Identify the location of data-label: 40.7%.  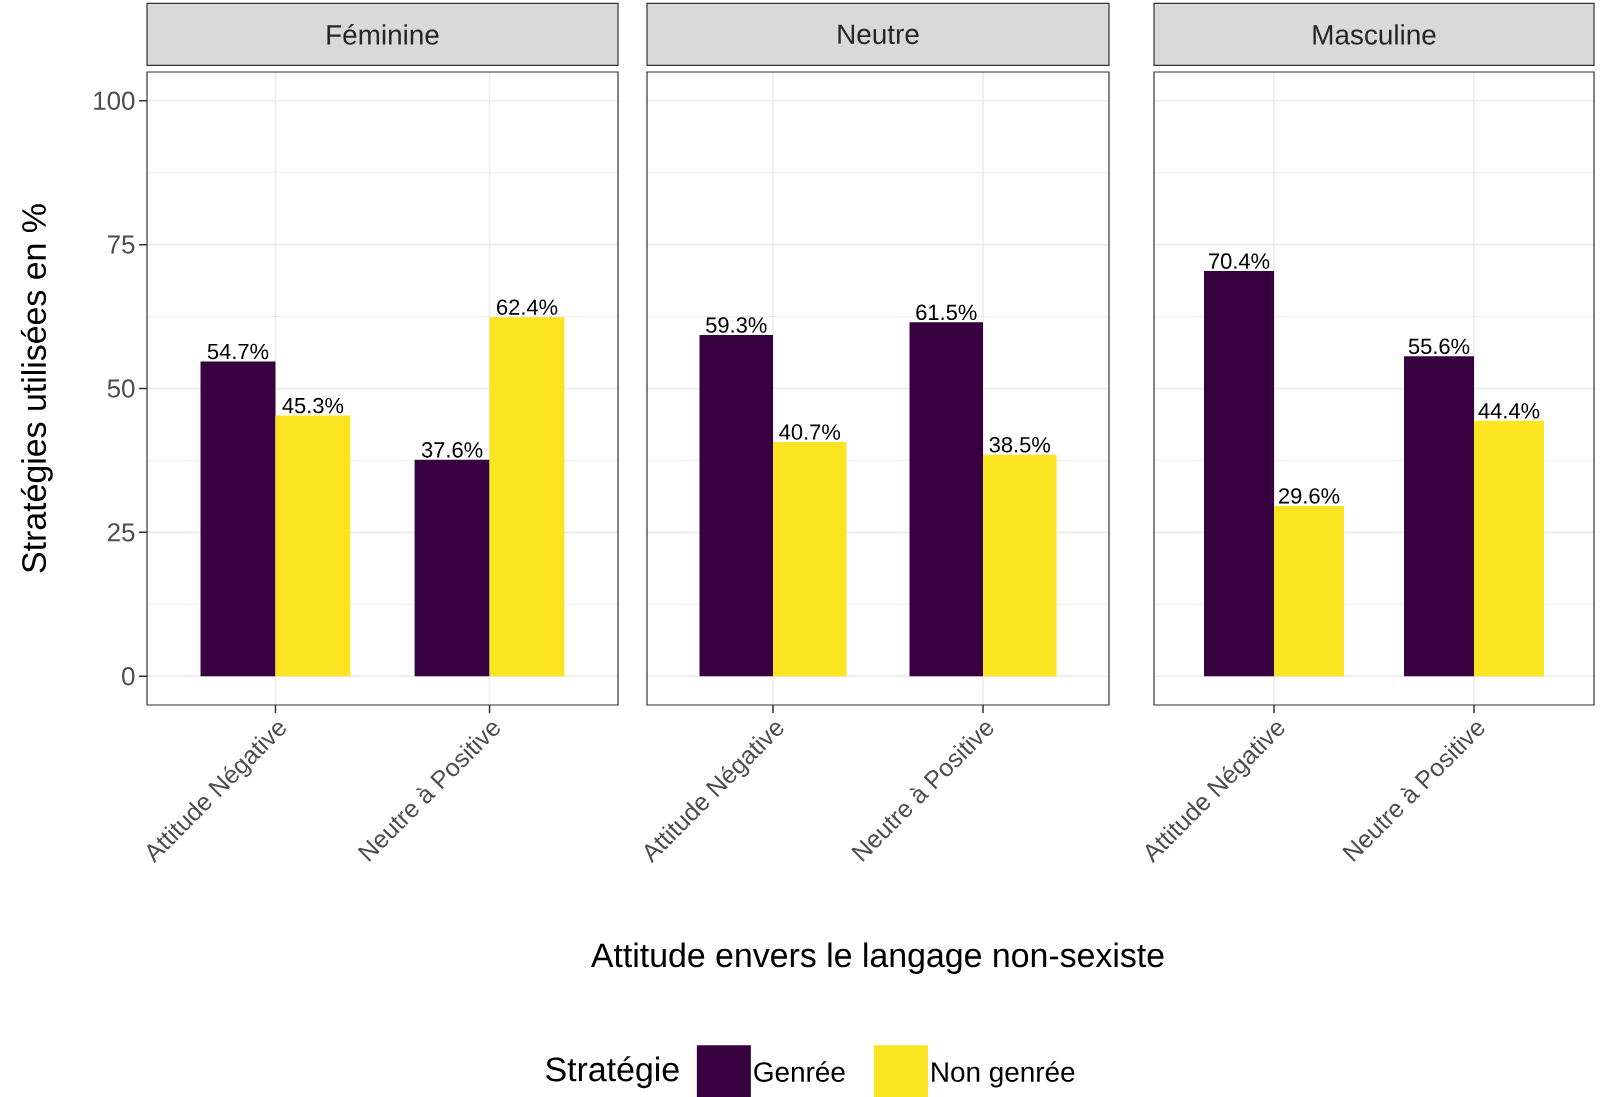
(810, 432).